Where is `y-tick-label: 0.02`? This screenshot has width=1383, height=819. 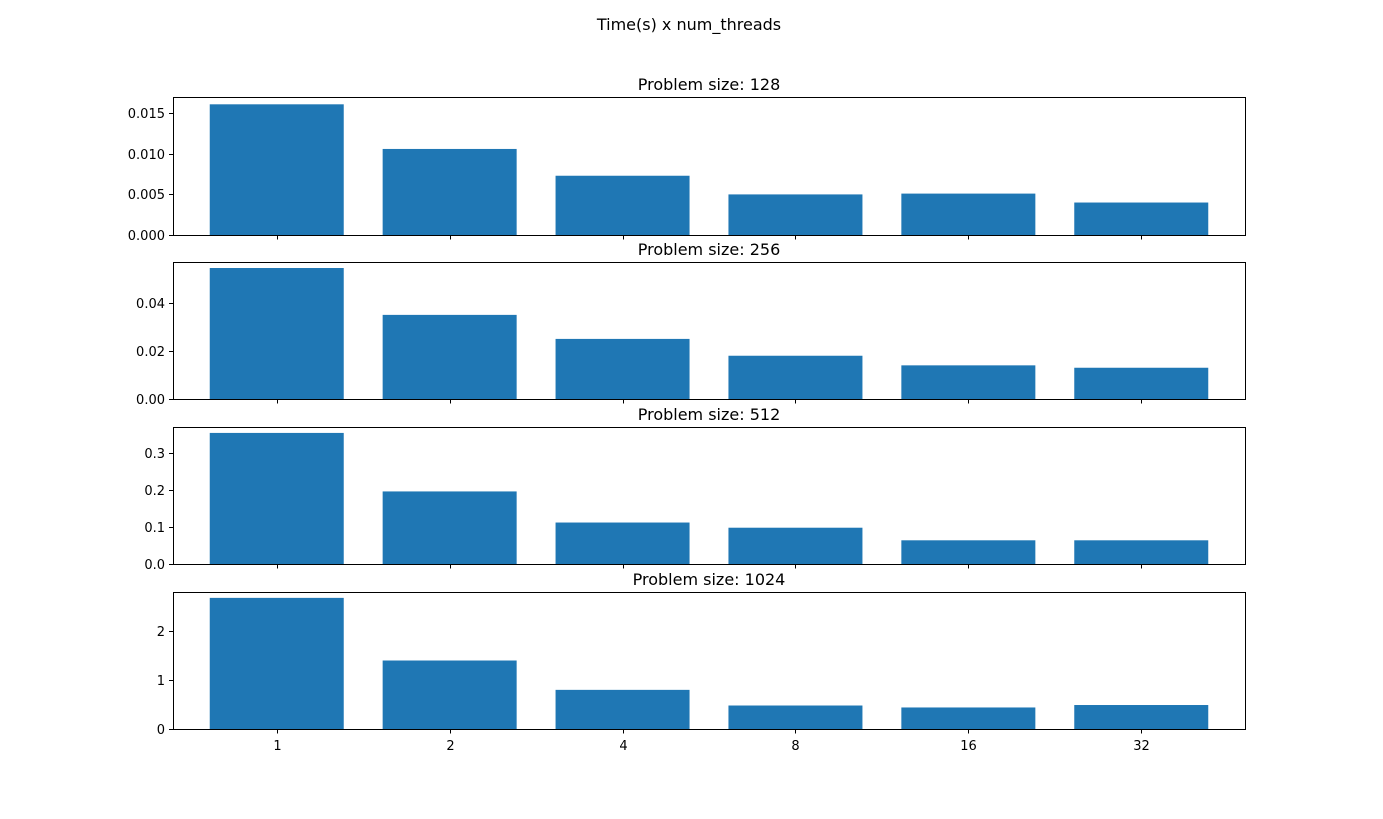 y-tick-label: 0.02 is located at coordinates (150, 352).